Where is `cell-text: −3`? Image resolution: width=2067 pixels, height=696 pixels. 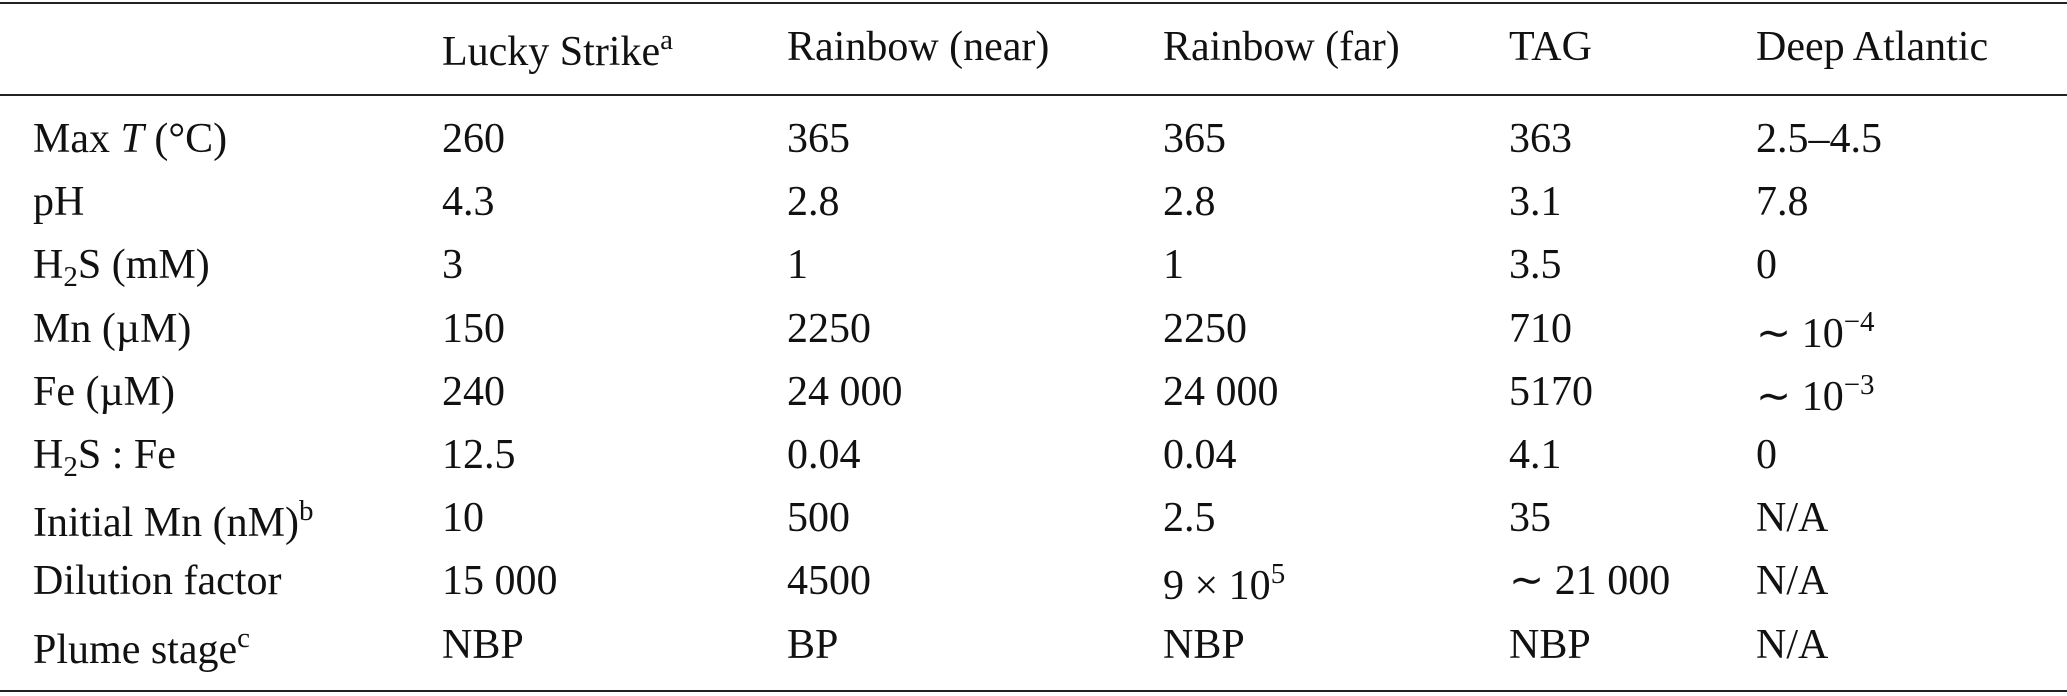 cell-text: −3 is located at coordinates (1859, 384).